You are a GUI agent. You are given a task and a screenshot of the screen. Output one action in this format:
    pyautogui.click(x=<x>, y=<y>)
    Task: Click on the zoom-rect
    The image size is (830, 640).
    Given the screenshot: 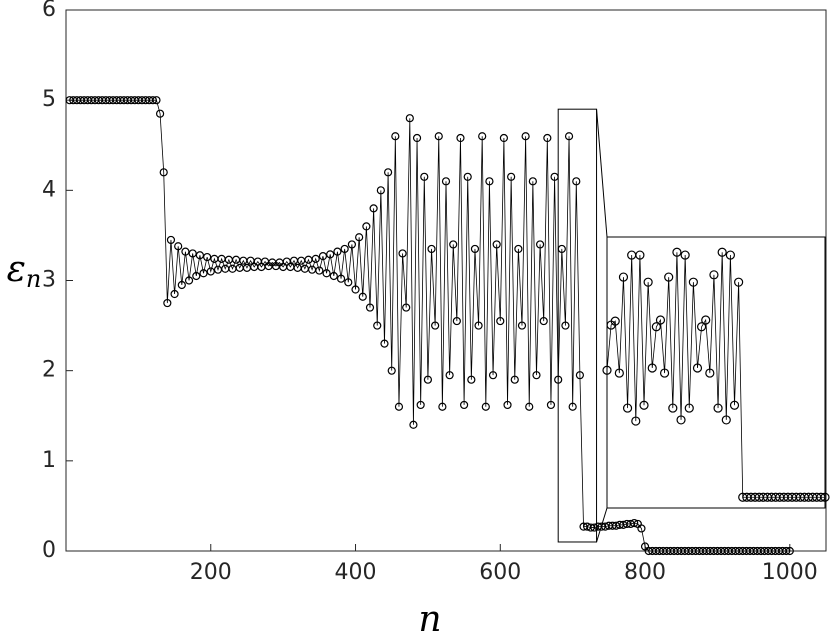 What is the action you would take?
    pyautogui.click(x=577, y=325)
    